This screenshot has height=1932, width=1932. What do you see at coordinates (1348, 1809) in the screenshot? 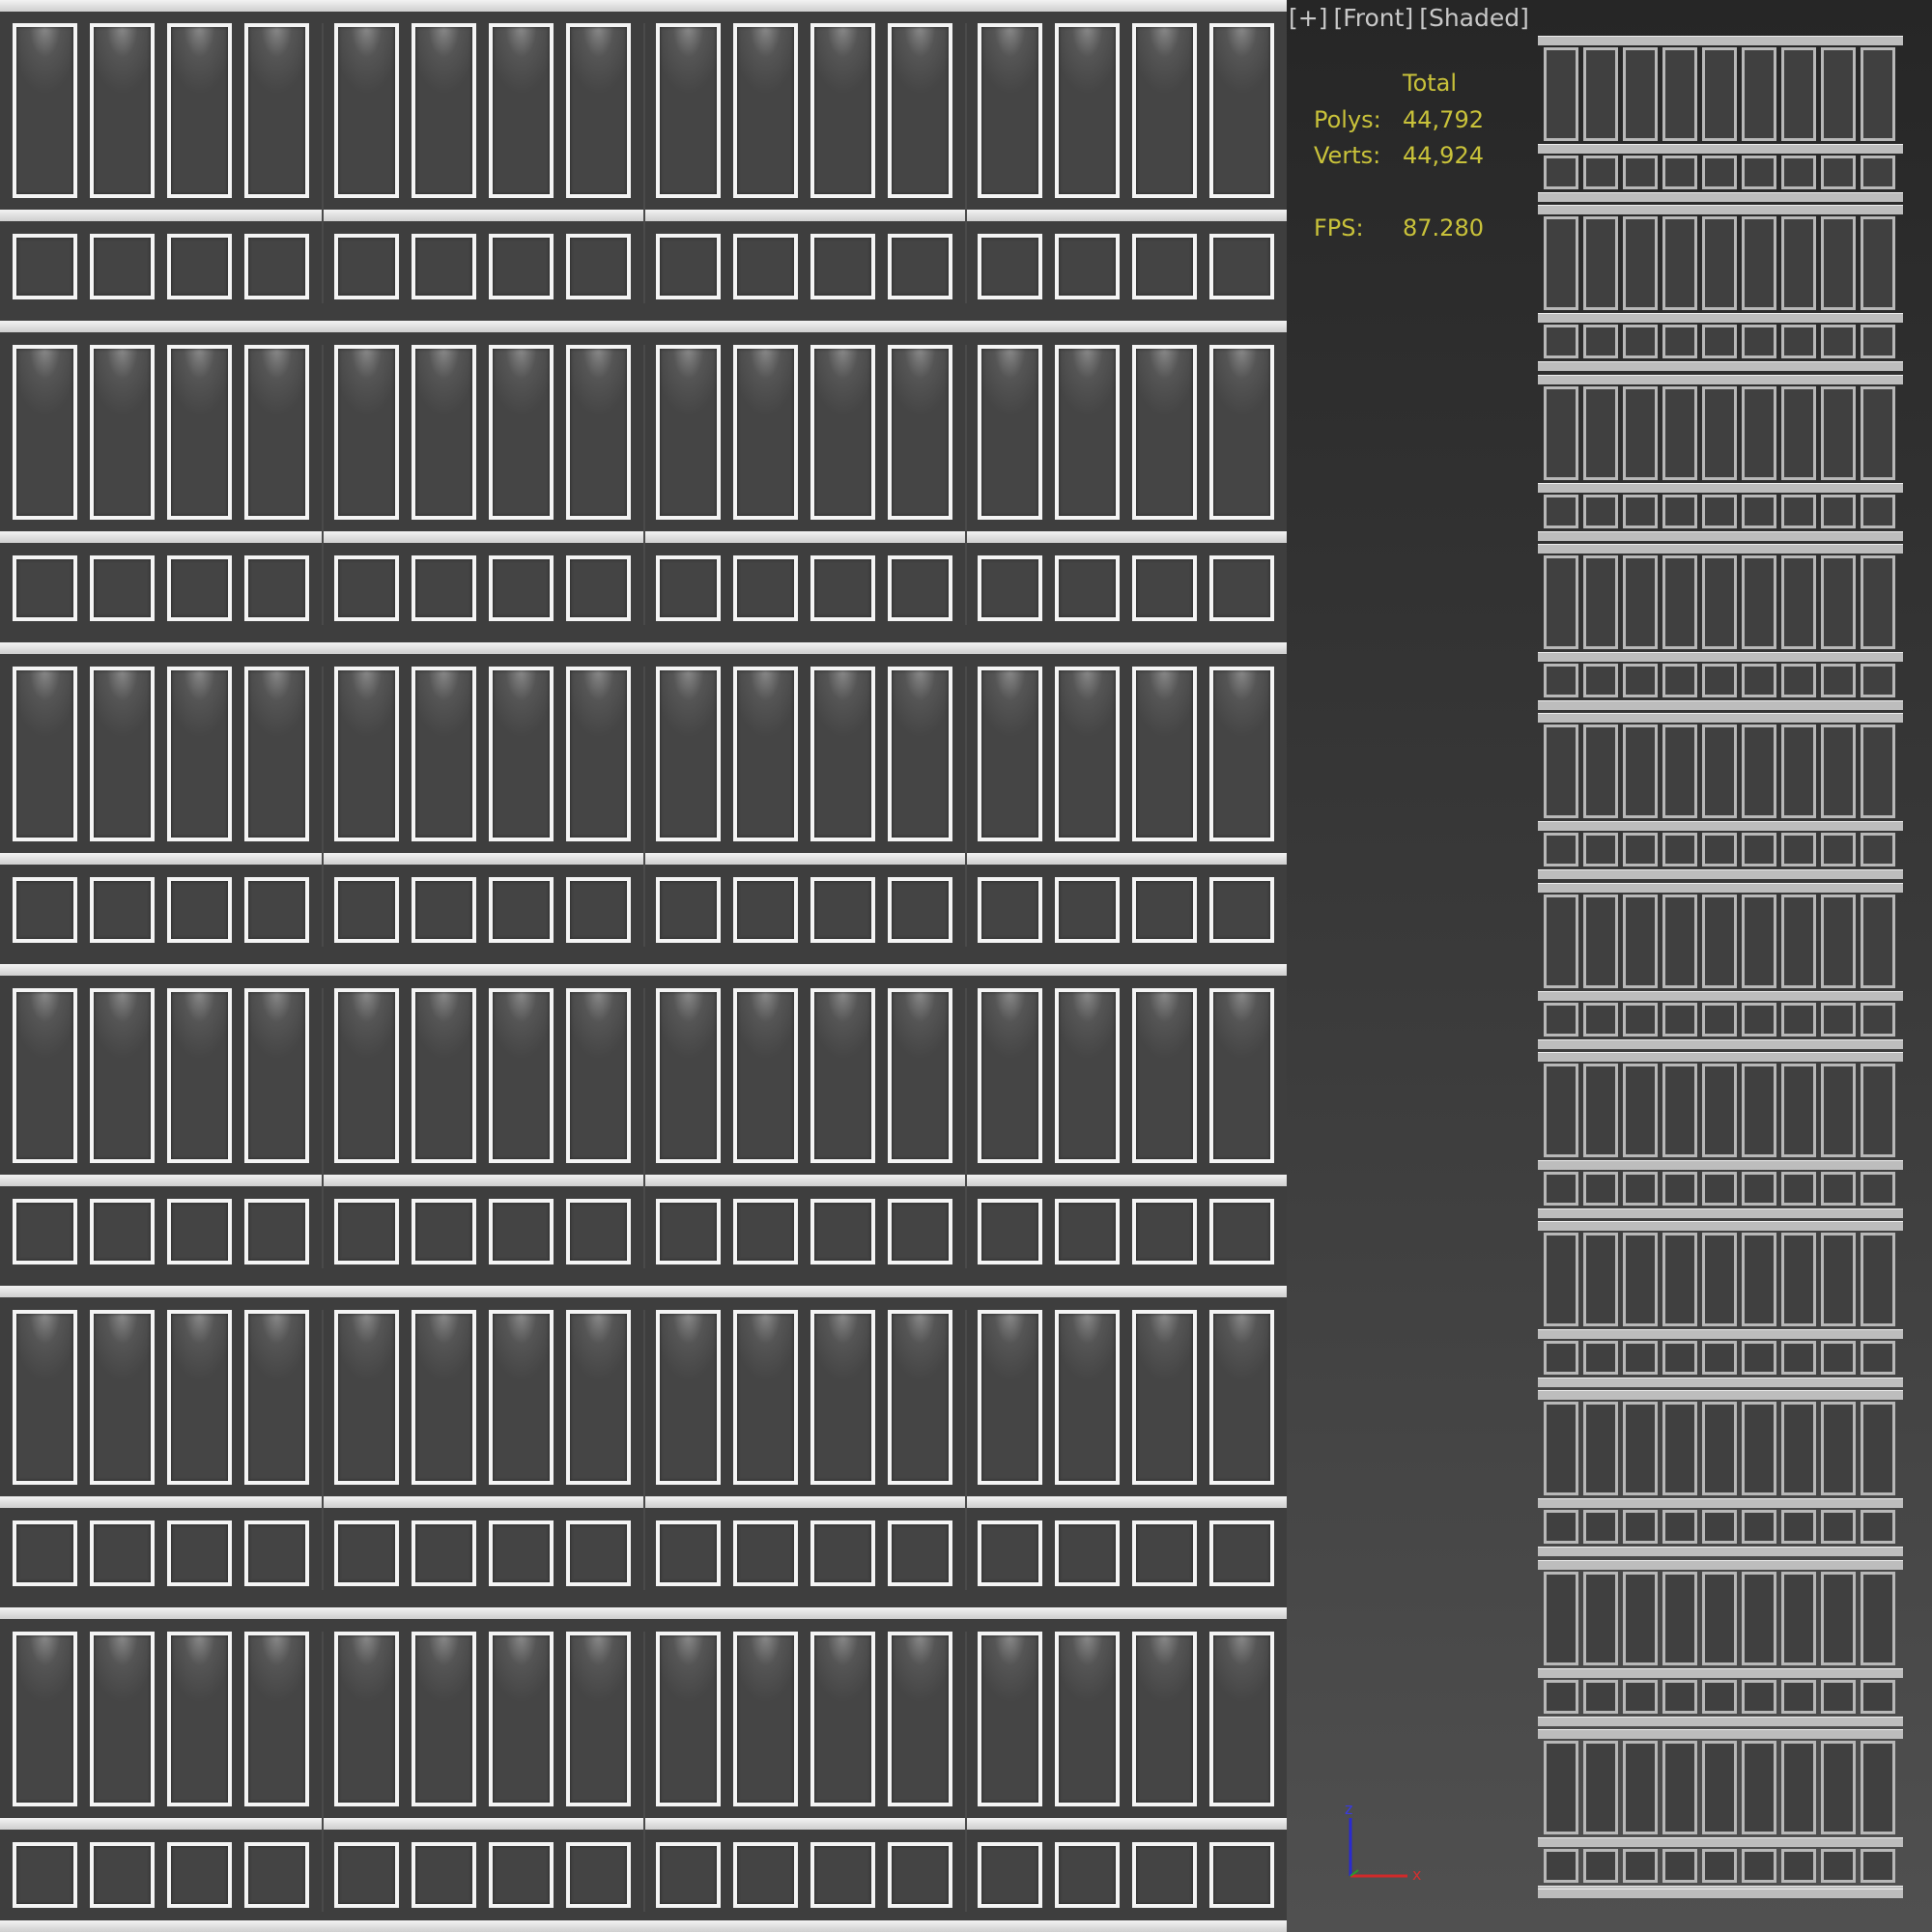
I see `z-axis-label: z` at bounding box center [1348, 1809].